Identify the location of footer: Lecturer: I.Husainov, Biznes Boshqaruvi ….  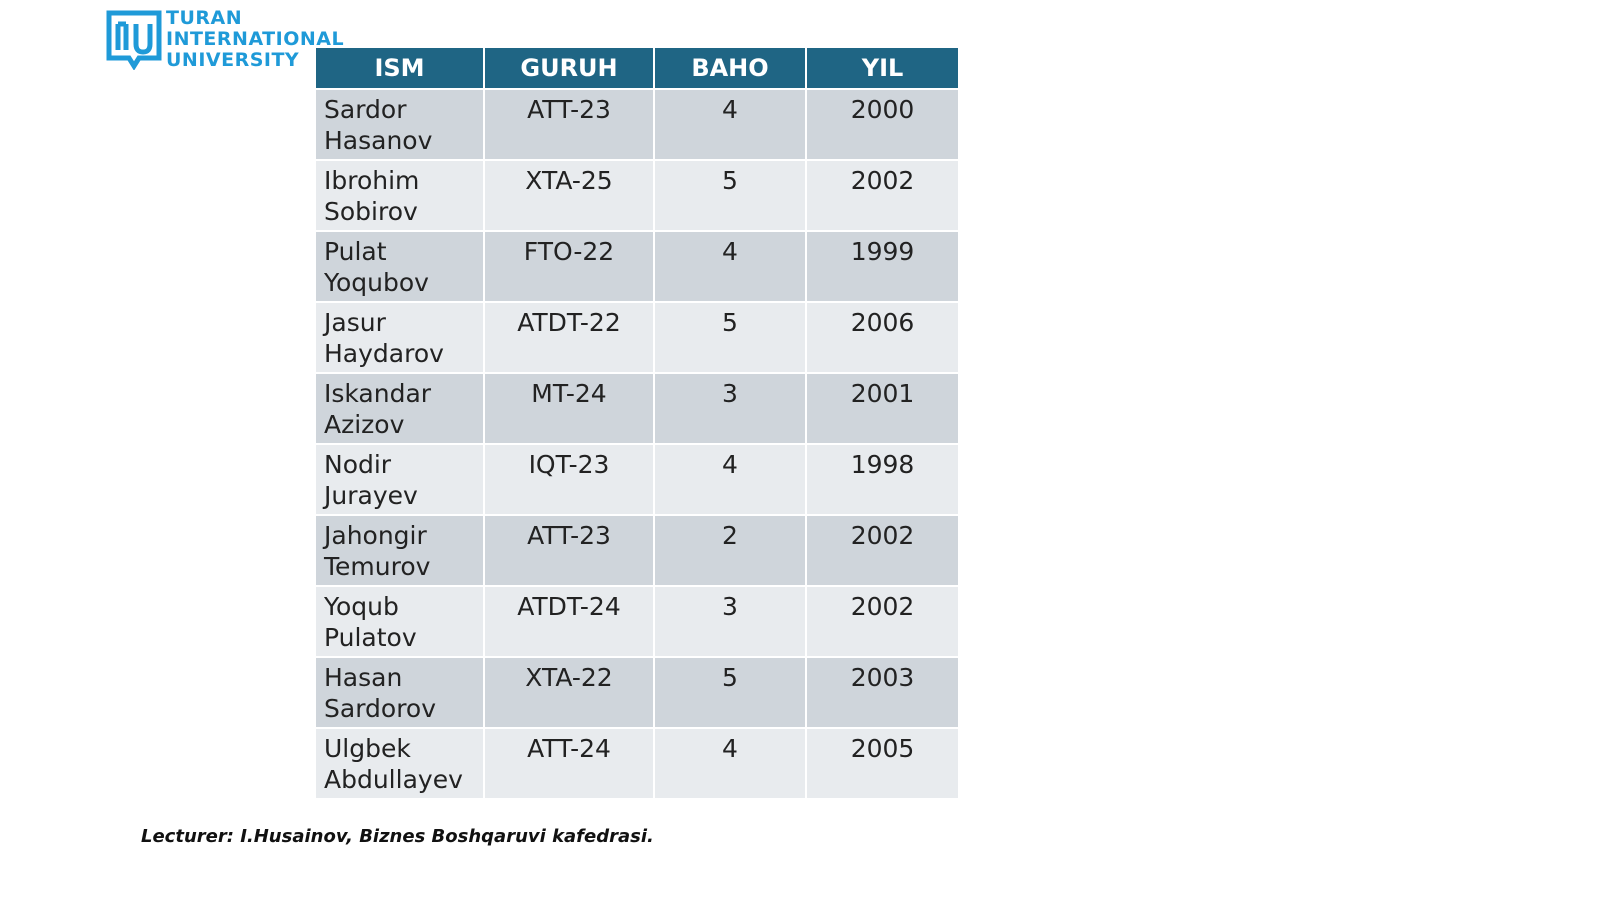
(397, 836).